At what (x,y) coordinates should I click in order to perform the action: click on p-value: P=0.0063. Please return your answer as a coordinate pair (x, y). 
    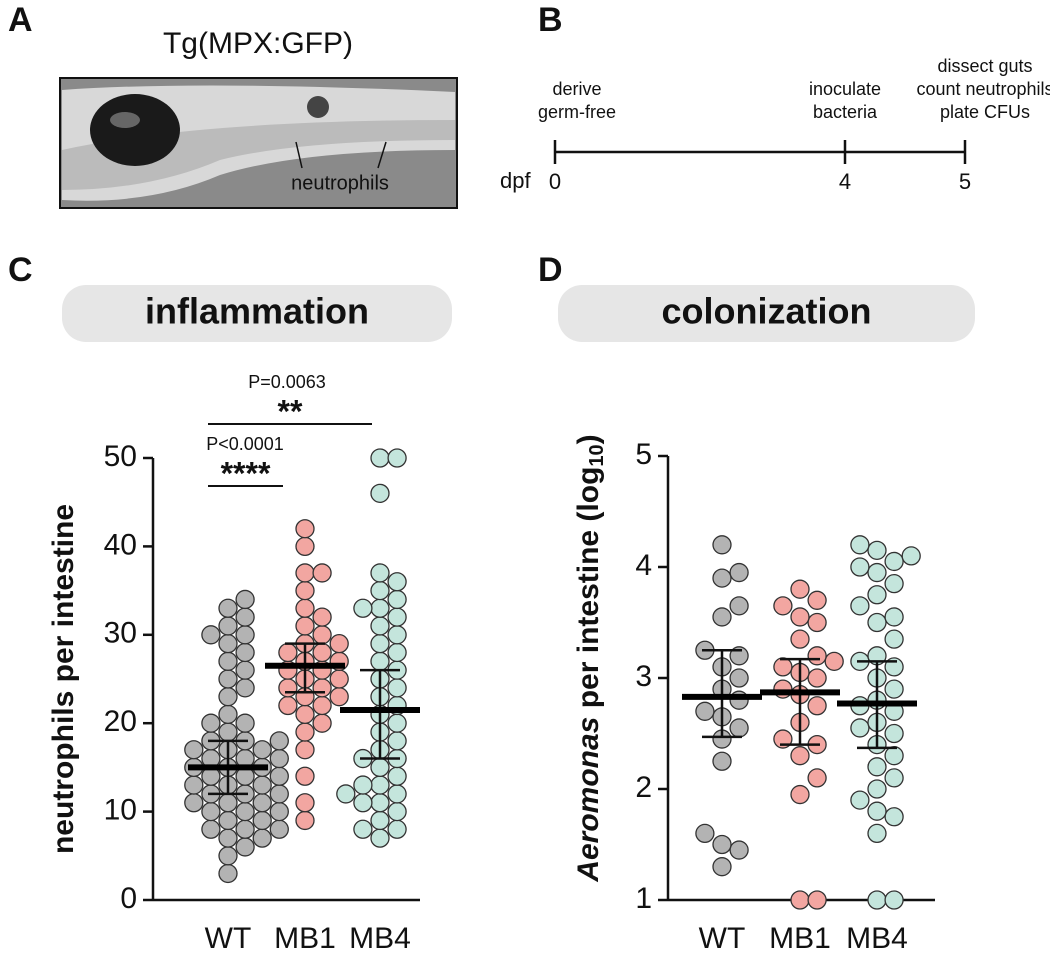
    Looking at the image, I should click on (287, 382).